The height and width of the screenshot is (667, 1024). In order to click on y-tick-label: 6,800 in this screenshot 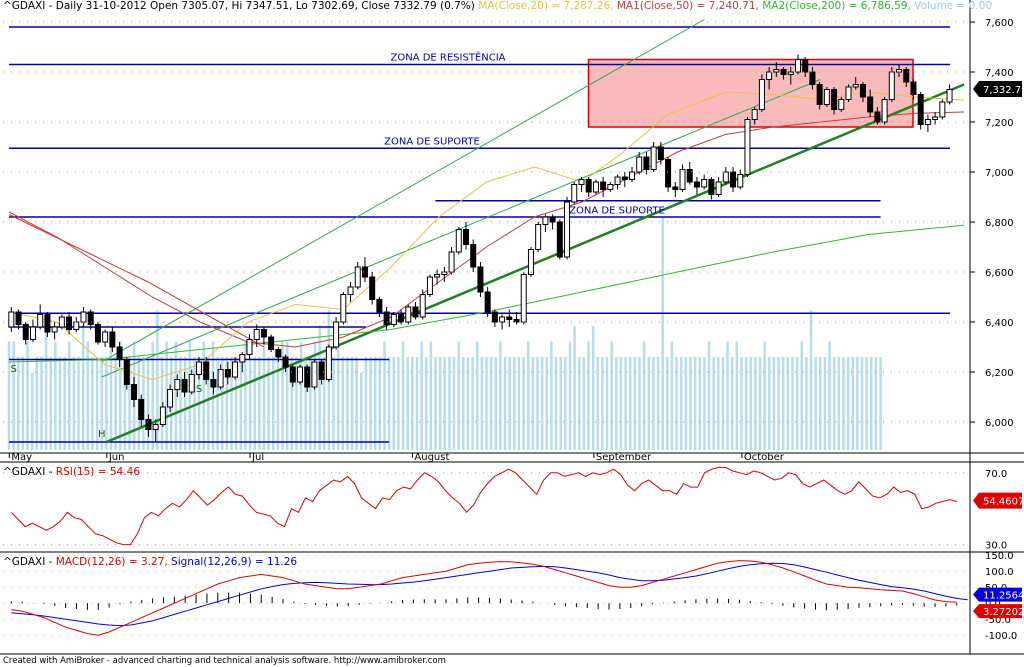, I will do `click(999, 223)`.